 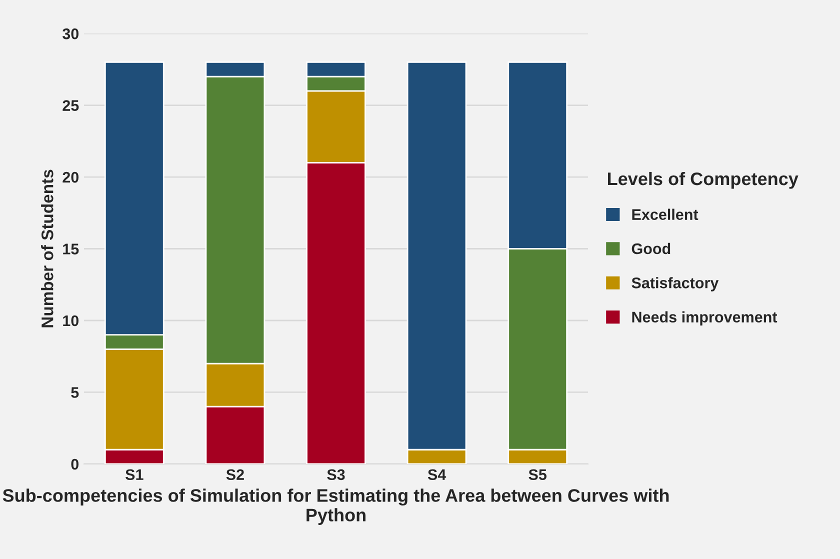 What do you see at coordinates (705, 318) in the screenshot?
I see `legend-label: Needs improvement` at bounding box center [705, 318].